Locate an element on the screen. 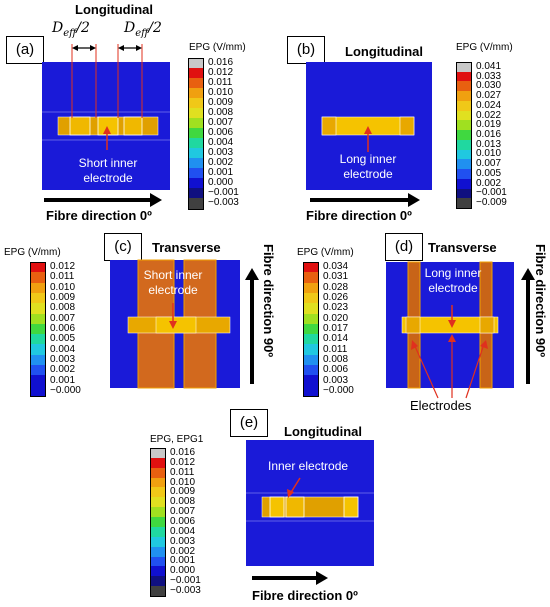 This screenshot has height=607, width=550. legend-tick-label: 0.020 is located at coordinates (336, 318).